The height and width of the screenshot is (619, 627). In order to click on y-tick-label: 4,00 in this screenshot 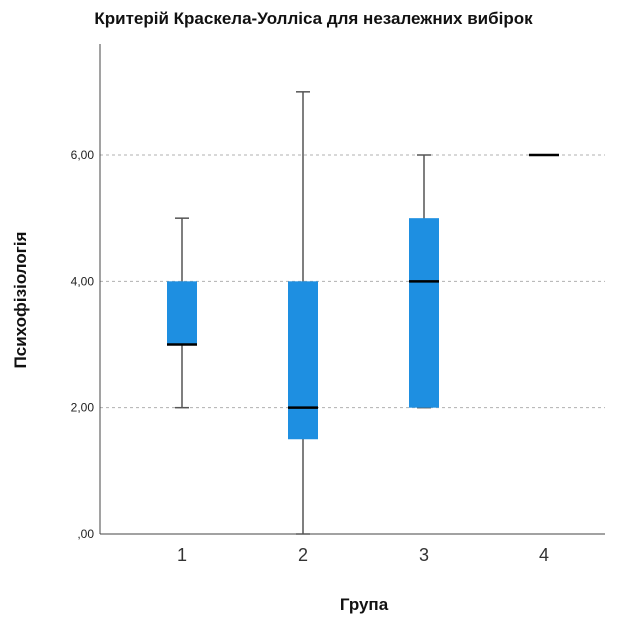, I will do `click(83, 281)`.